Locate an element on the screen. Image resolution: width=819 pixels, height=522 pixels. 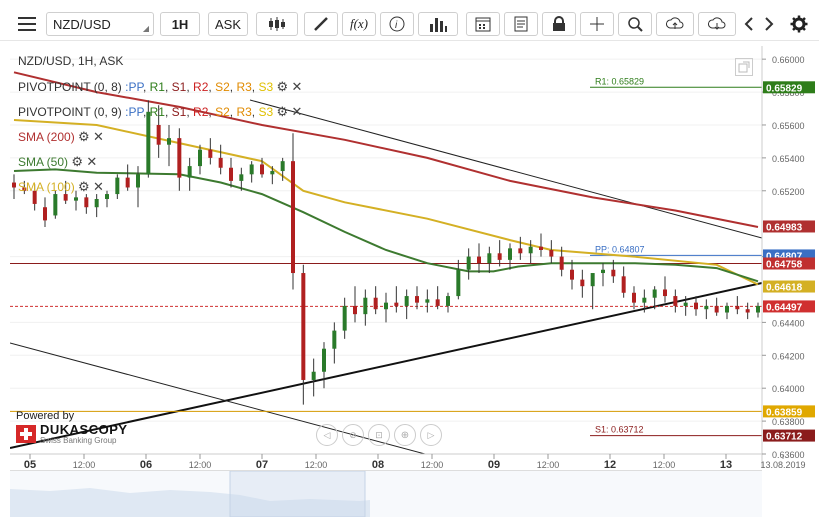
pivot2-s3: S3 is located at coordinates (266, 112).